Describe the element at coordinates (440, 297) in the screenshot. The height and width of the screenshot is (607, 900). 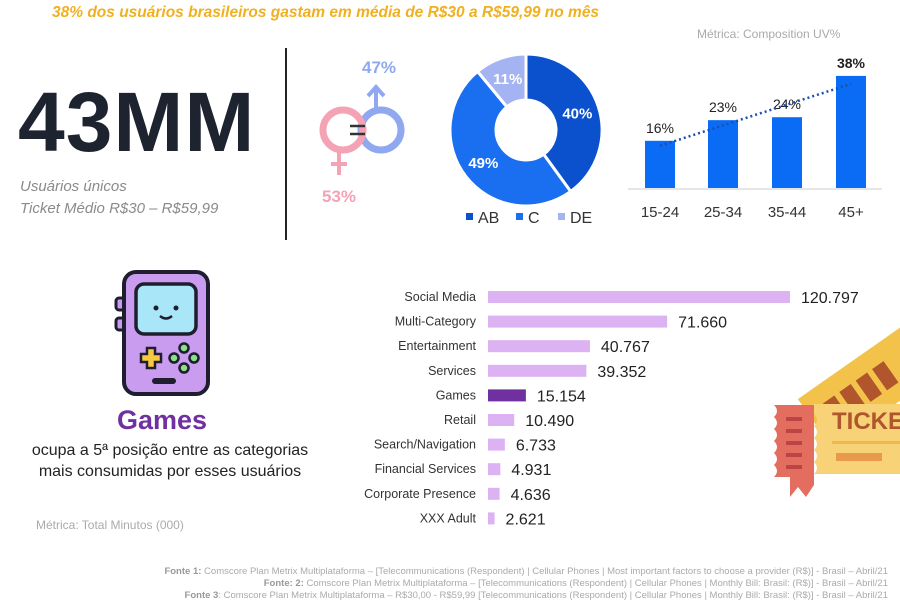
I see `category-label: Social Media` at that location.